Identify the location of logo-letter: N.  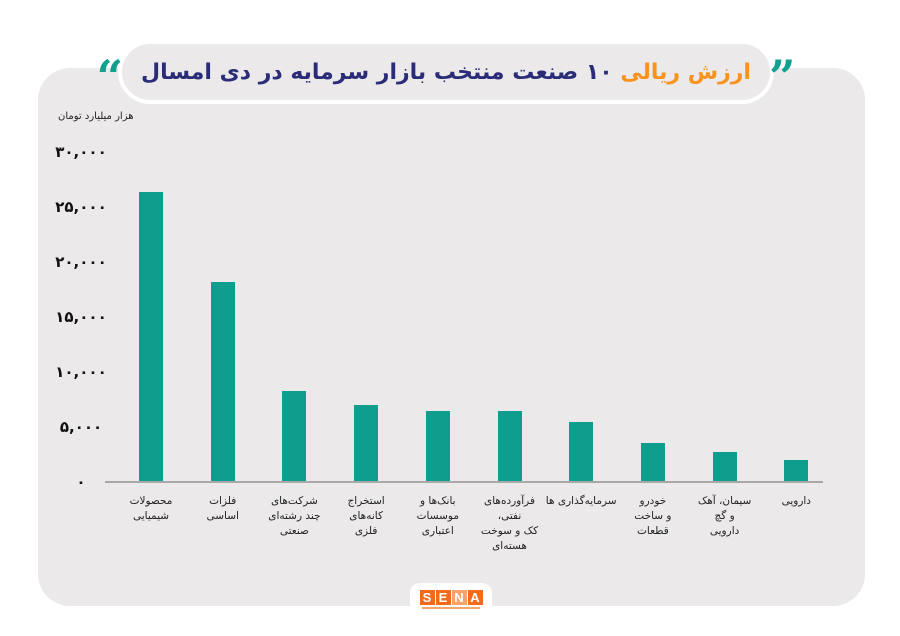
(459, 597).